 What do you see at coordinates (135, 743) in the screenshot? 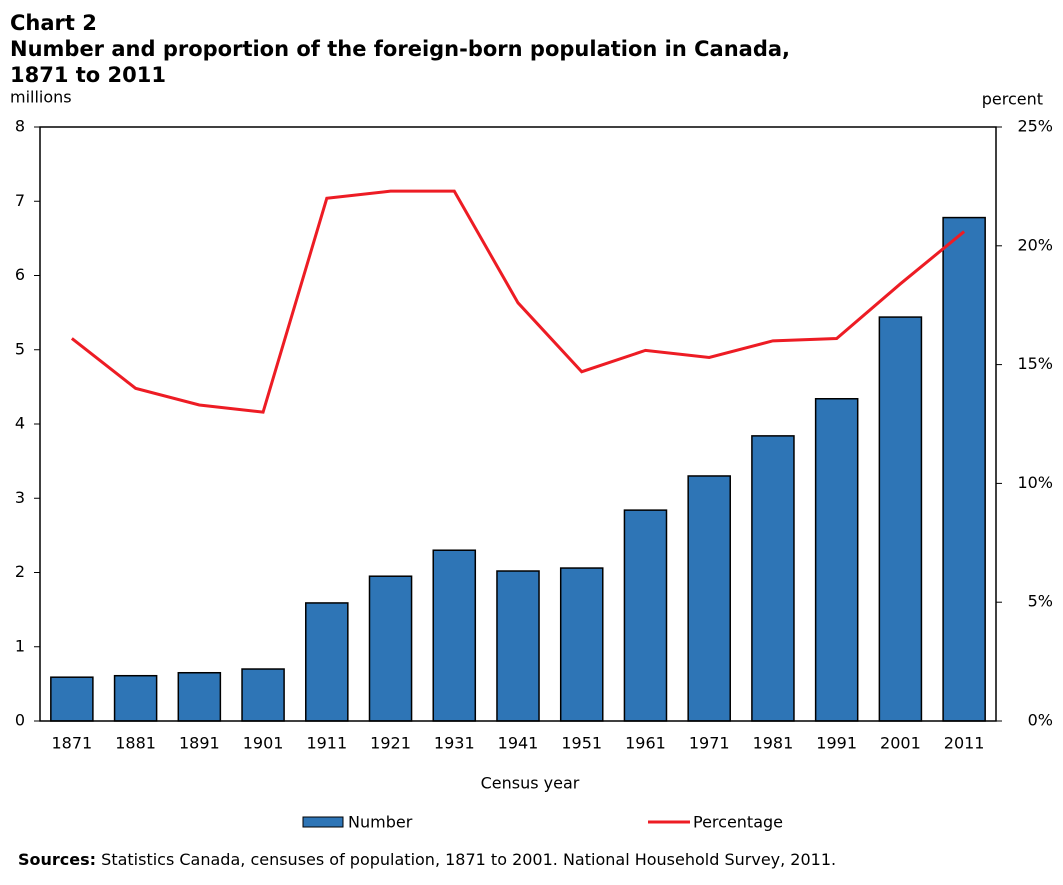
I see `x-tick-label: 1881` at bounding box center [135, 743].